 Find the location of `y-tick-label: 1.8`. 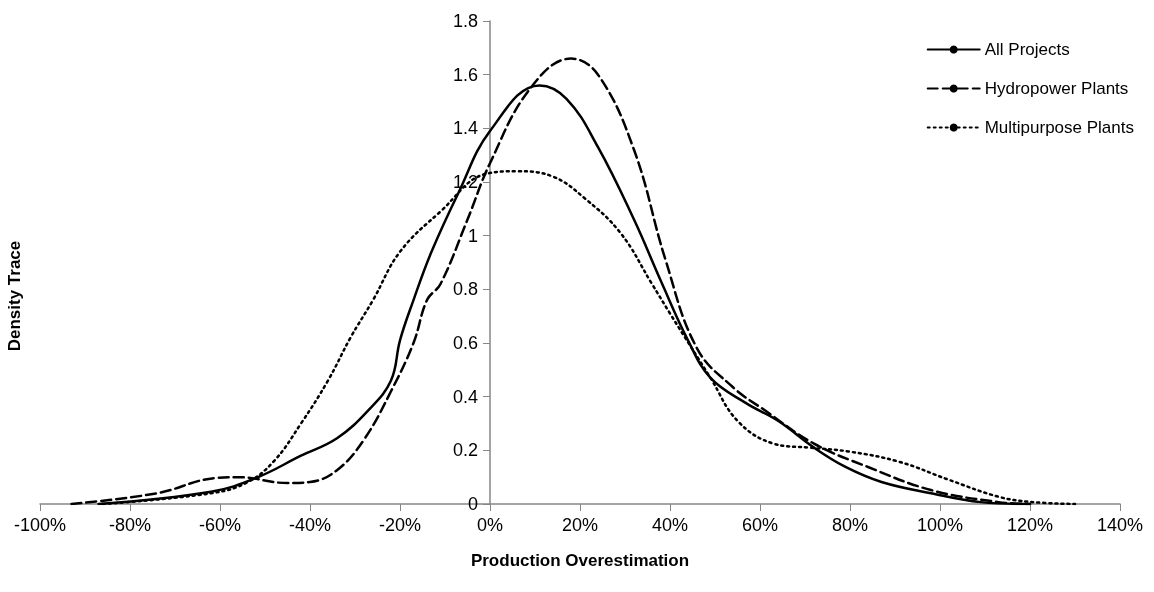

y-tick-label: 1.8 is located at coordinates (465, 21).